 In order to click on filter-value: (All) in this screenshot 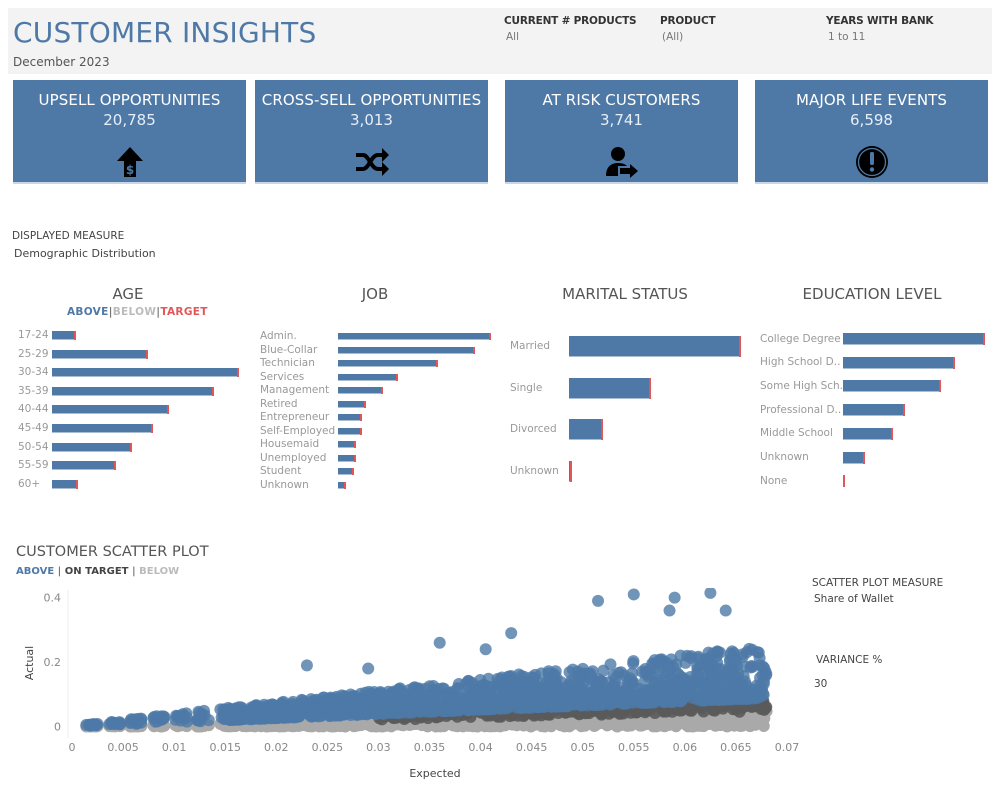, I will do `click(673, 37)`.